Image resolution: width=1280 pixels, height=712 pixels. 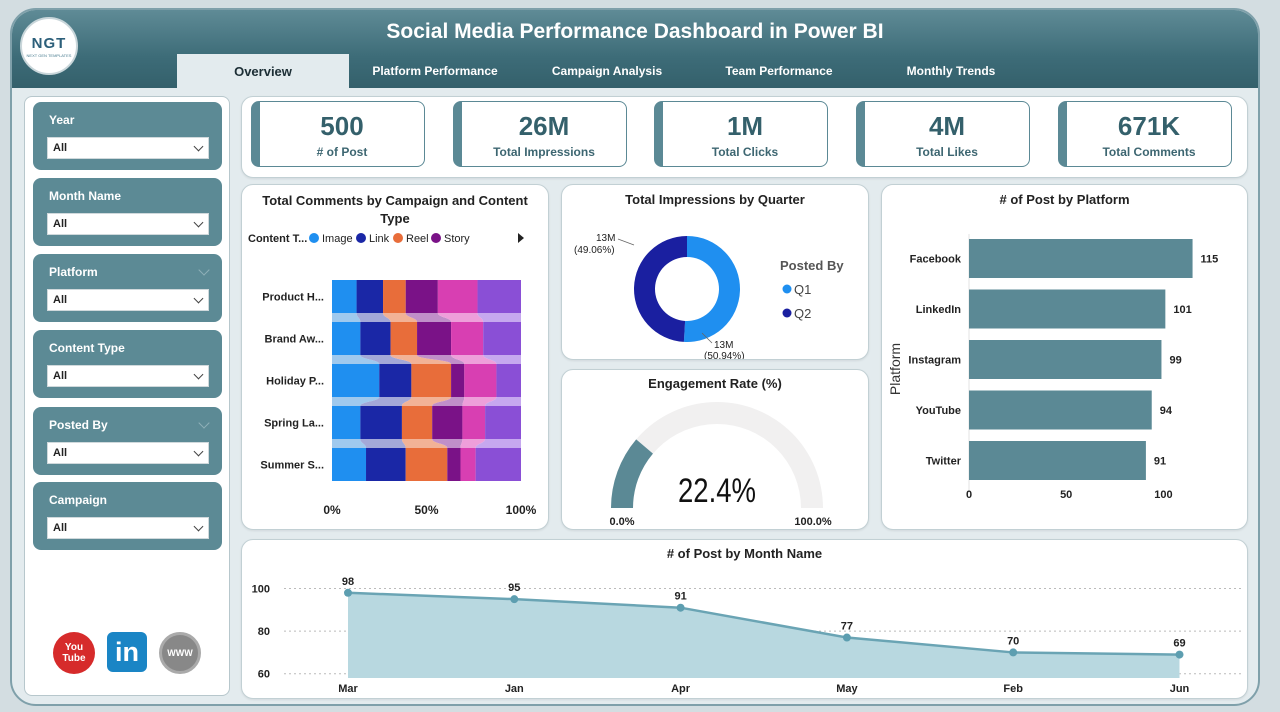 I want to click on posted-by-dropdown: All, so click(x=128, y=453).